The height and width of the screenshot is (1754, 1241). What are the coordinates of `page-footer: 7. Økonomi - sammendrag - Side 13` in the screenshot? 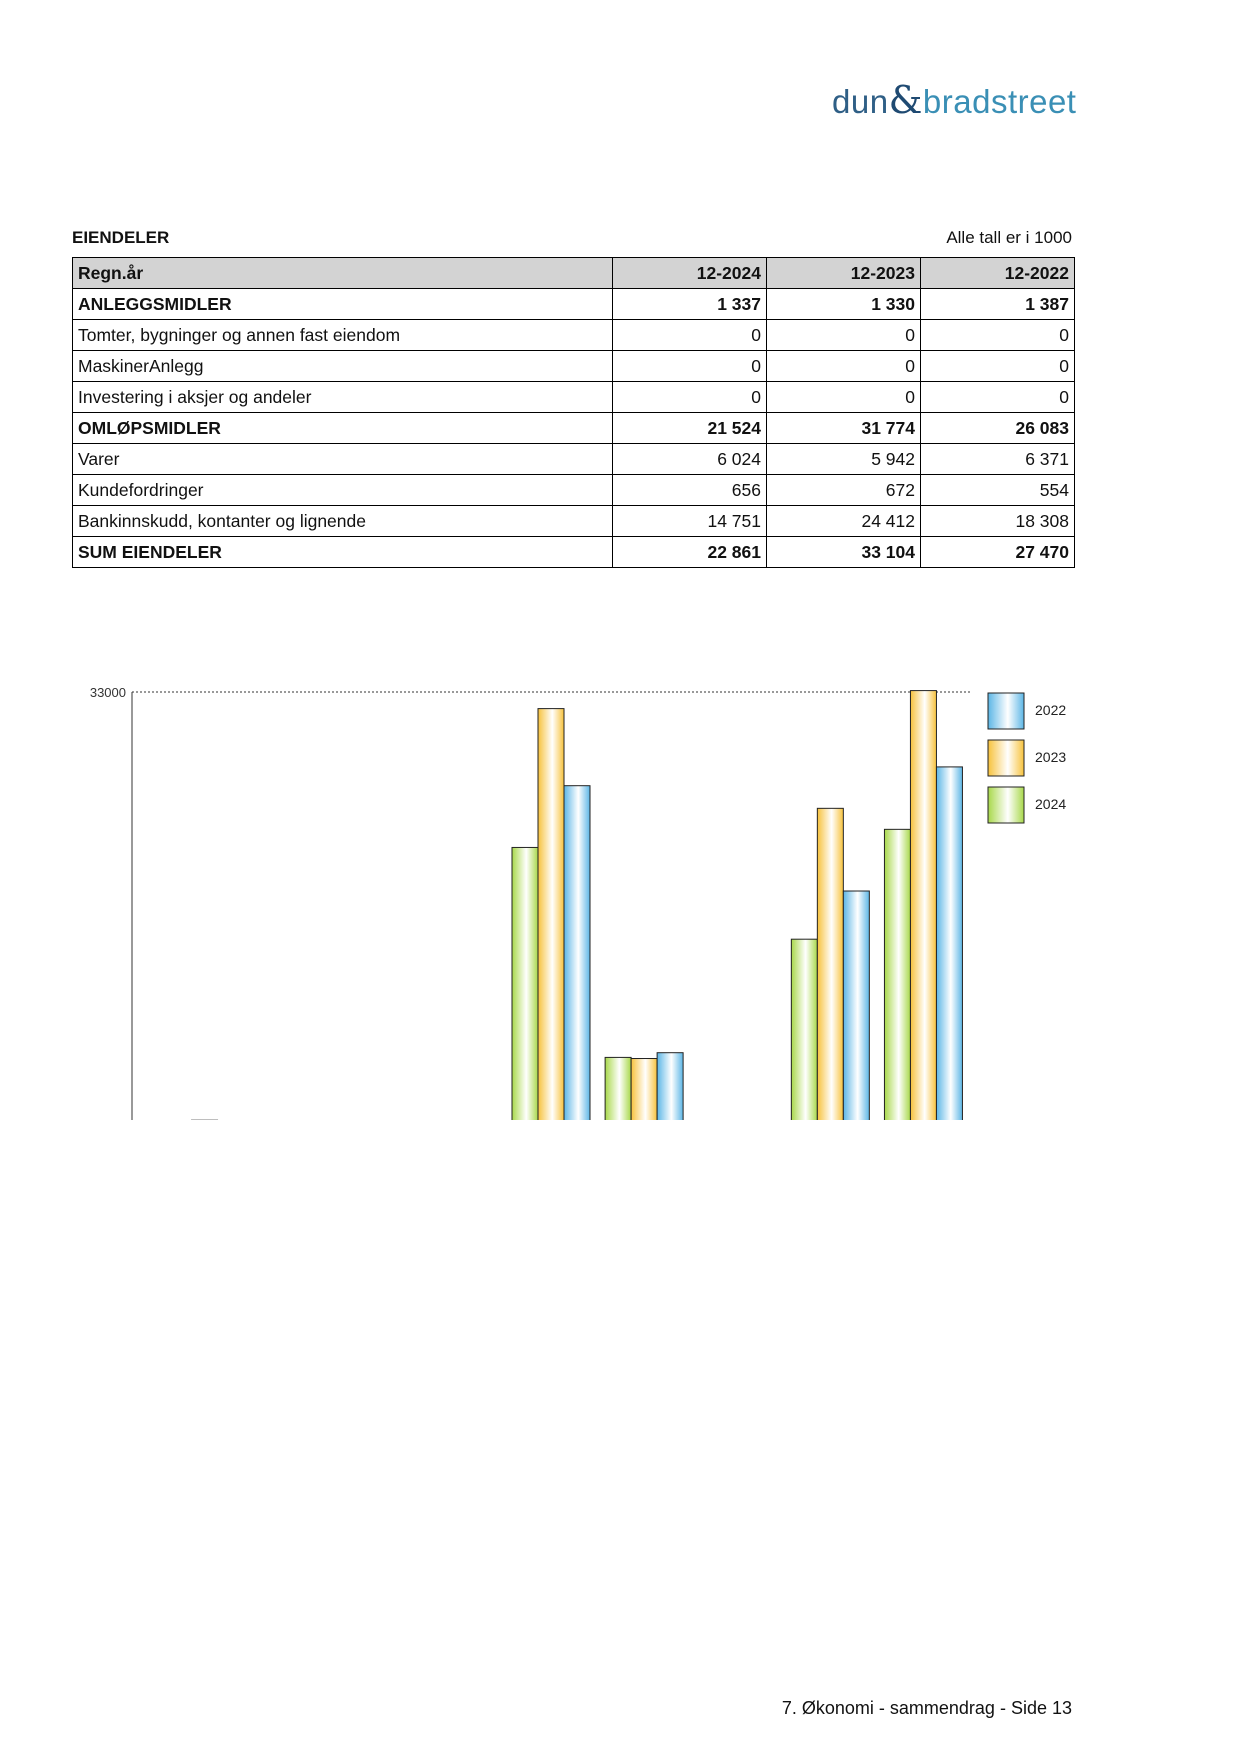 It's located at (926, 1708).